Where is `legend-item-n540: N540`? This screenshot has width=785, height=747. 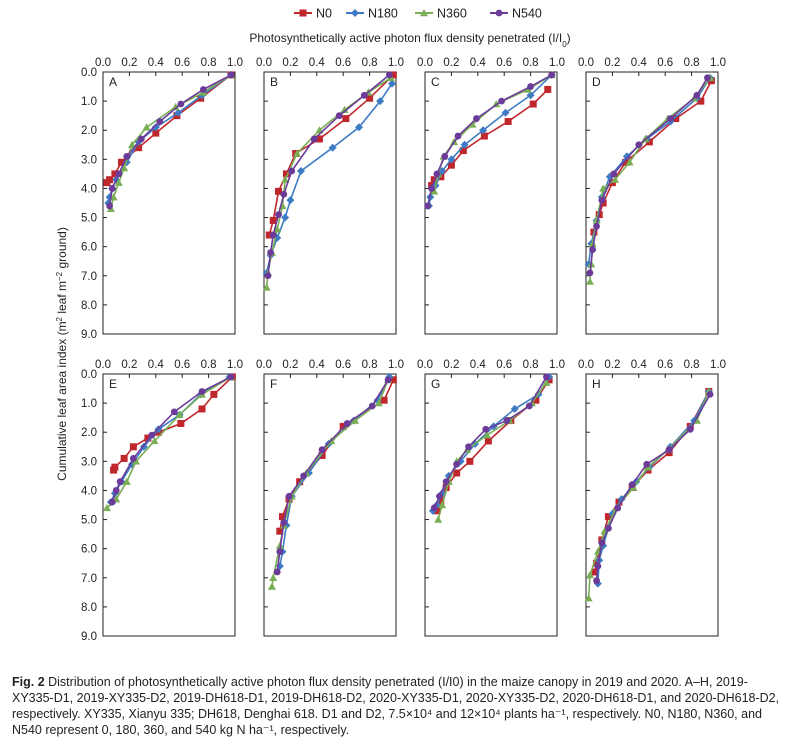 legend-item-n540: N540 is located at coordinates (516, 14).